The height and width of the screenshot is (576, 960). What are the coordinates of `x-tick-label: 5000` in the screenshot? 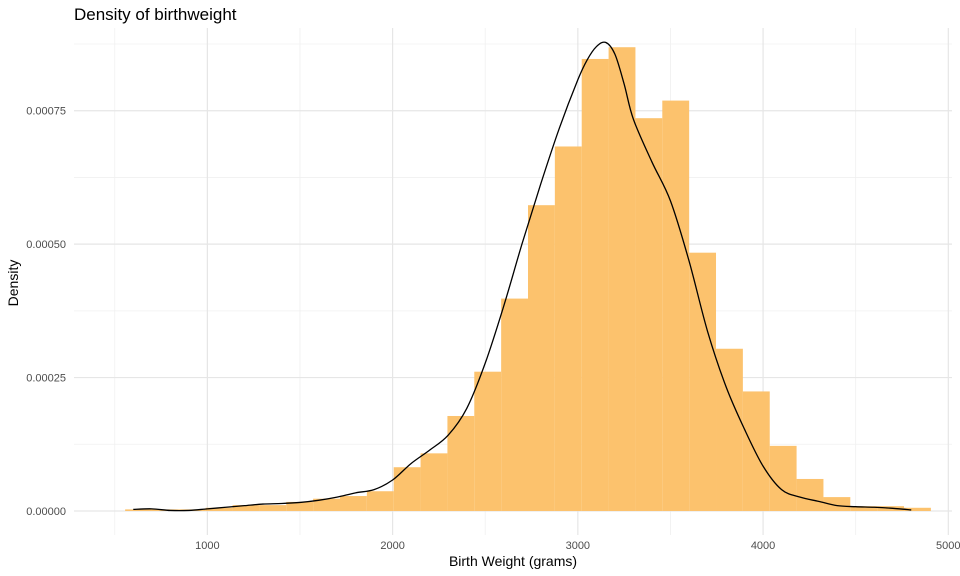 It's located at (948, 546).